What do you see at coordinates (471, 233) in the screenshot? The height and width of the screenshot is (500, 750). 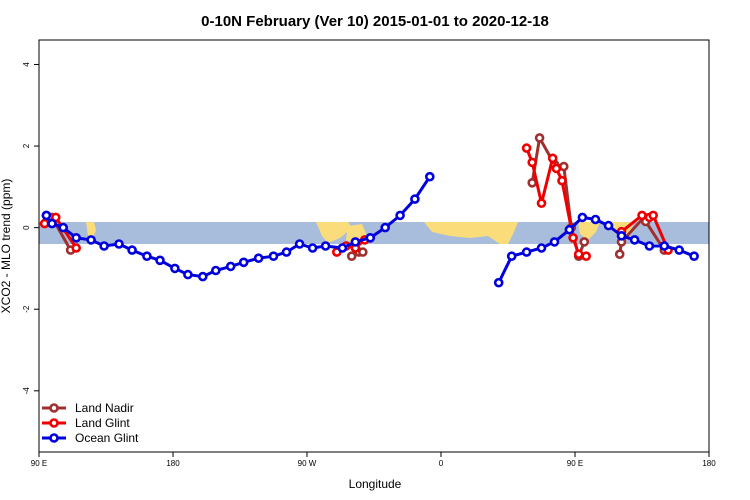 I see `land-africa` at bounding box center [471, 233].